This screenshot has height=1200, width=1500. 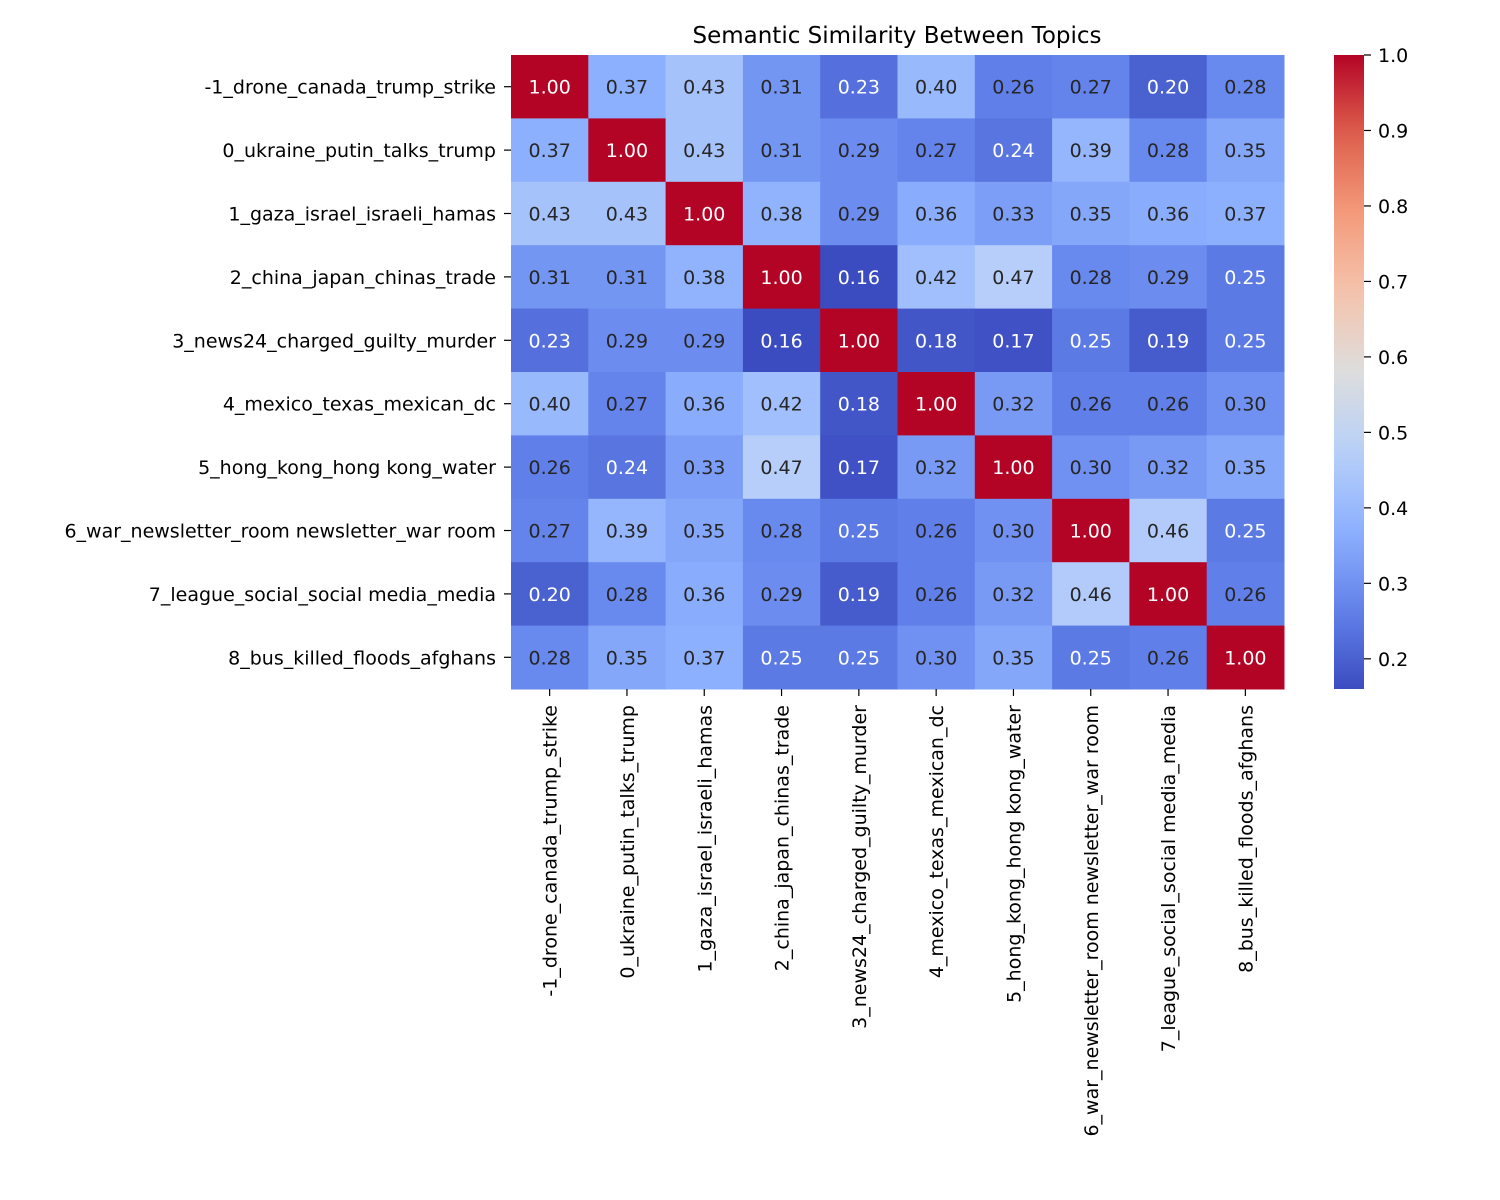 What do you see at coordinates (350, 88) in the screenshot?
I see `y-tick-label: -1_drone_canada_trump_strike` at bounding box center [350, 88].